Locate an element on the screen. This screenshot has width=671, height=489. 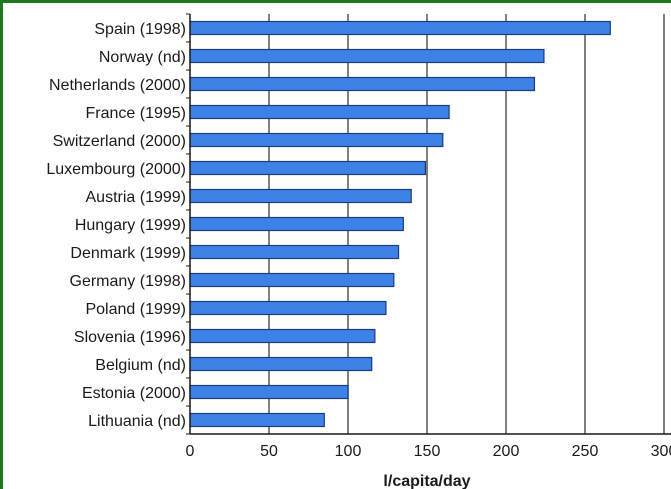
x-axis-title: l/capita/day is located at coordinates (426, 481).